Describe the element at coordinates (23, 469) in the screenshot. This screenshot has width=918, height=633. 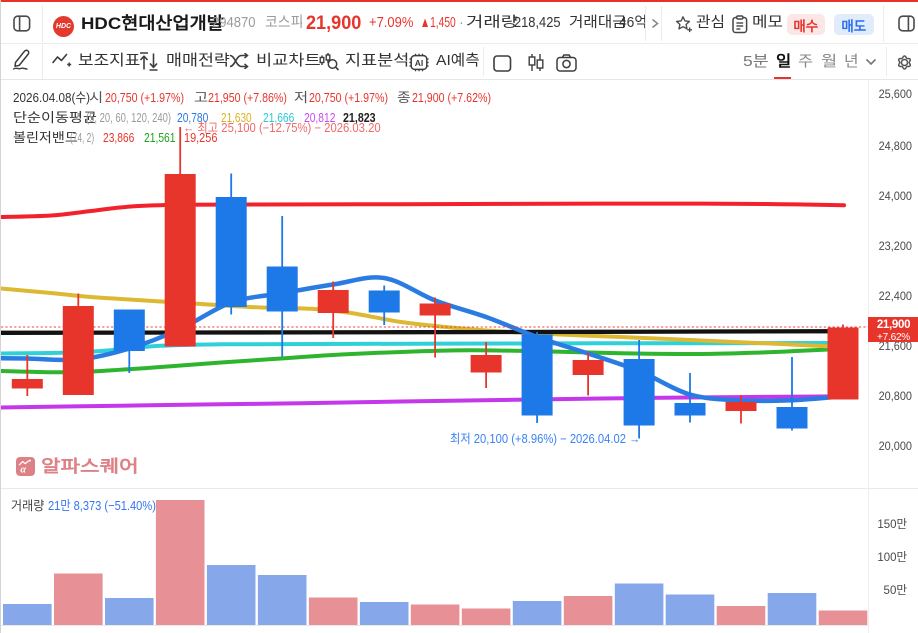
I see `svg-text: α` at that location.